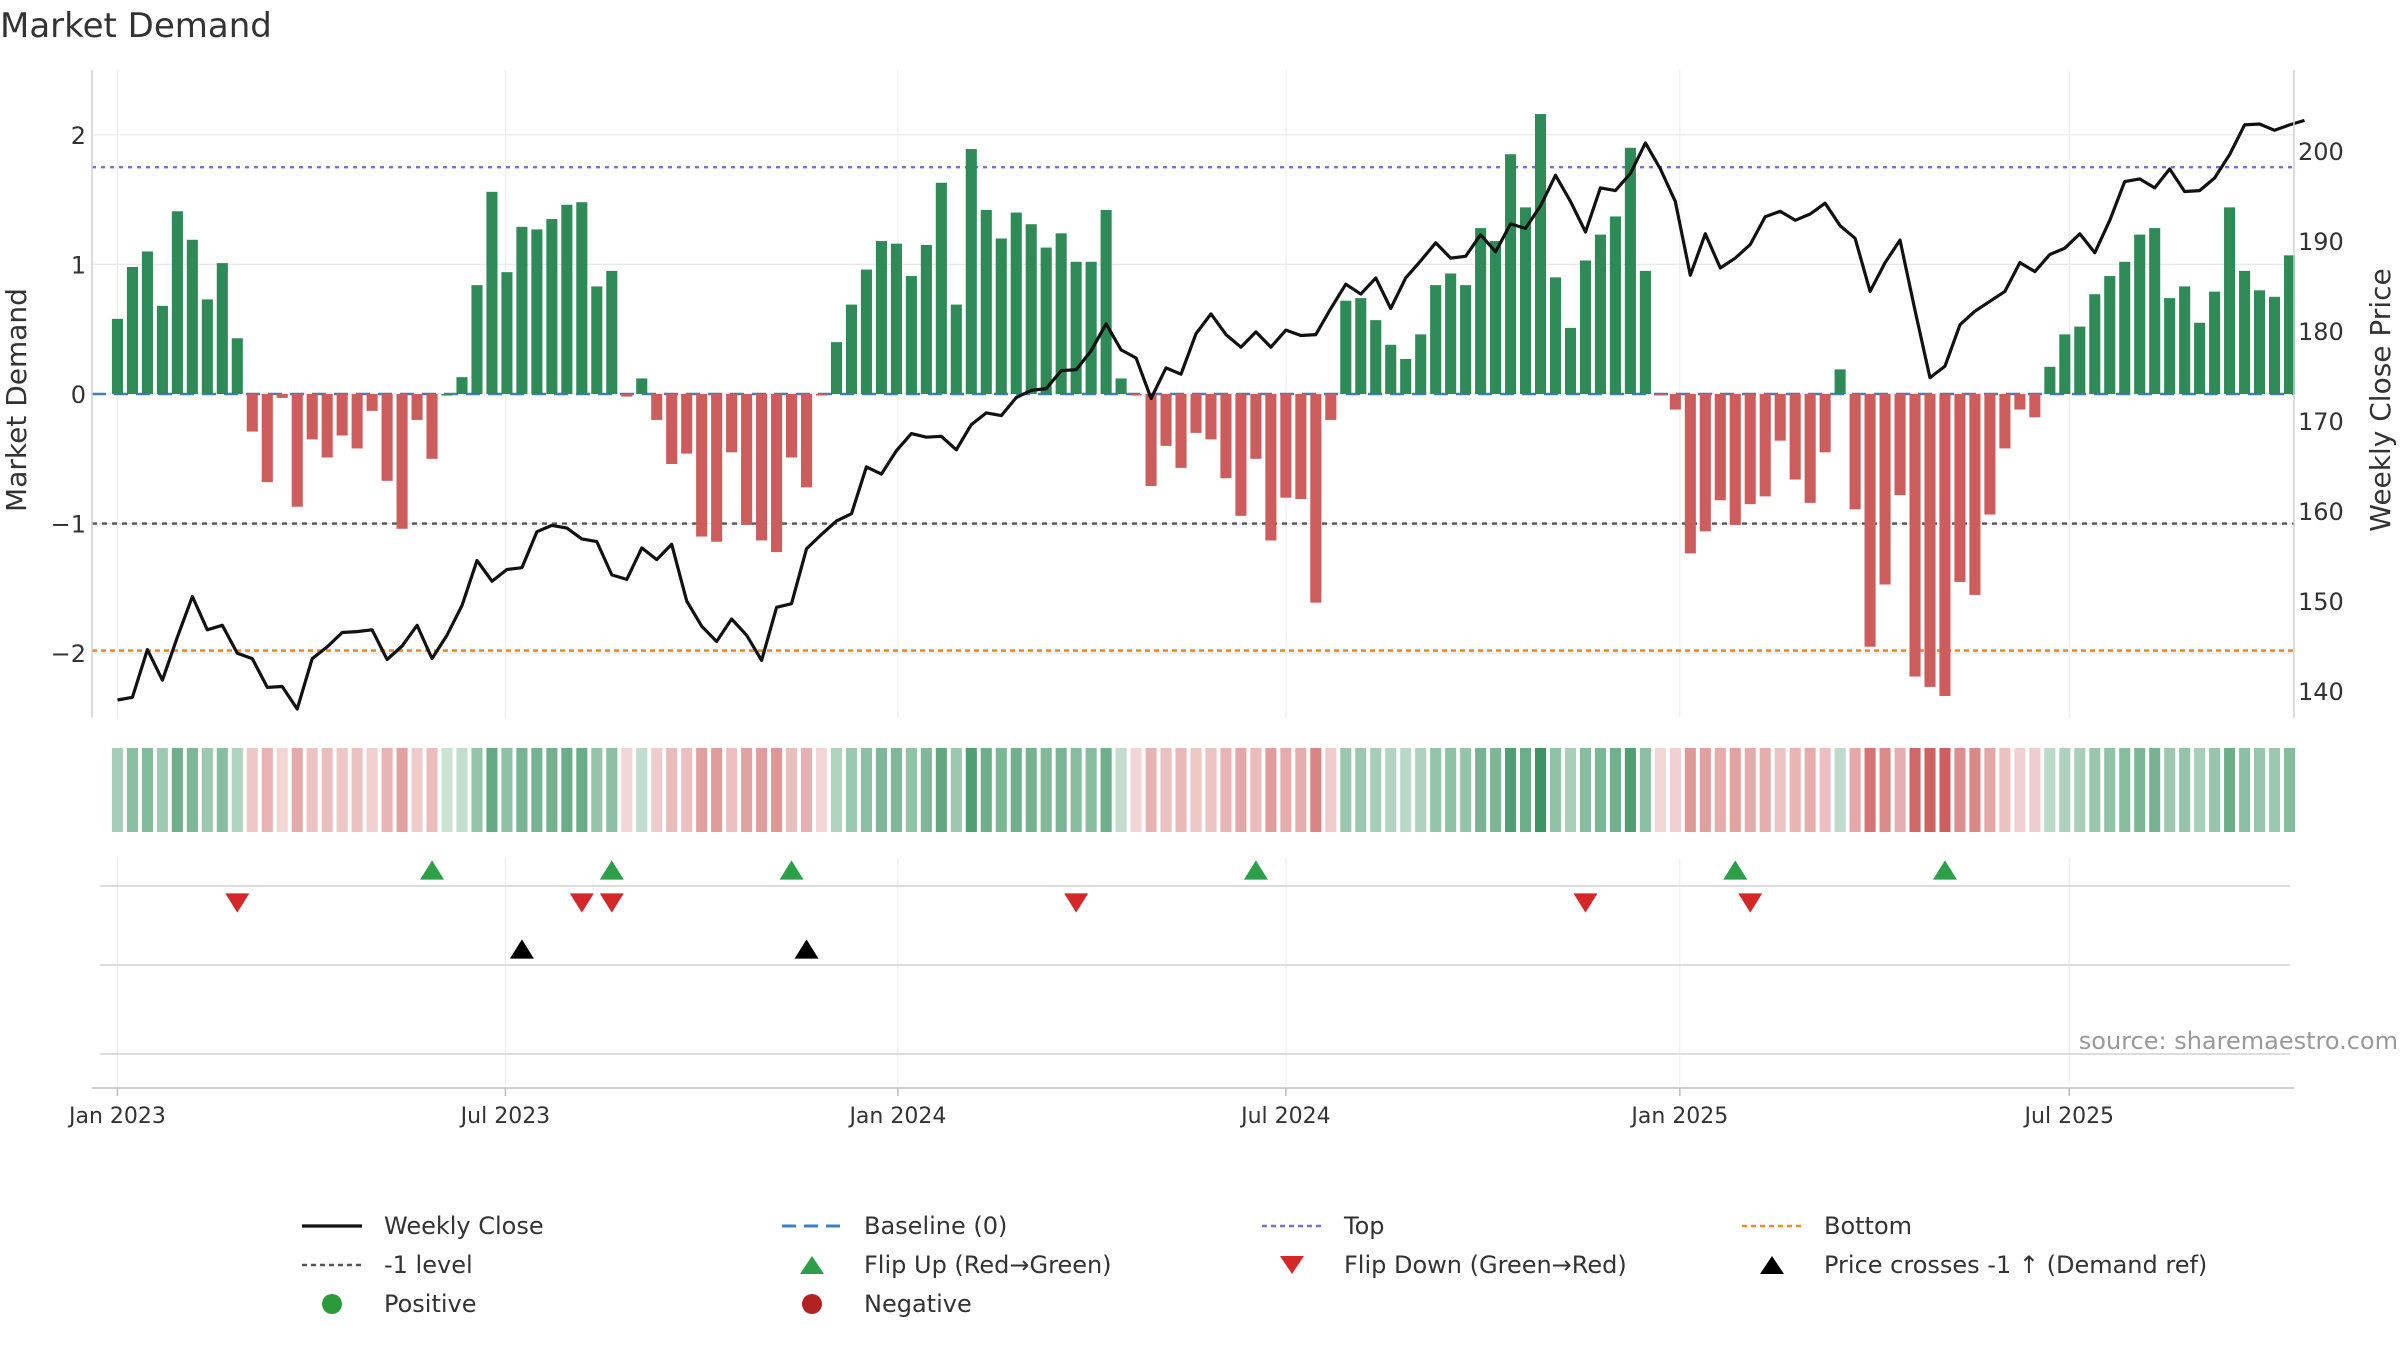  What do you see at coordinates (388, 1304) in the screenshot?
I see `legend-item: Positive` at bounding box center [388, 1304].